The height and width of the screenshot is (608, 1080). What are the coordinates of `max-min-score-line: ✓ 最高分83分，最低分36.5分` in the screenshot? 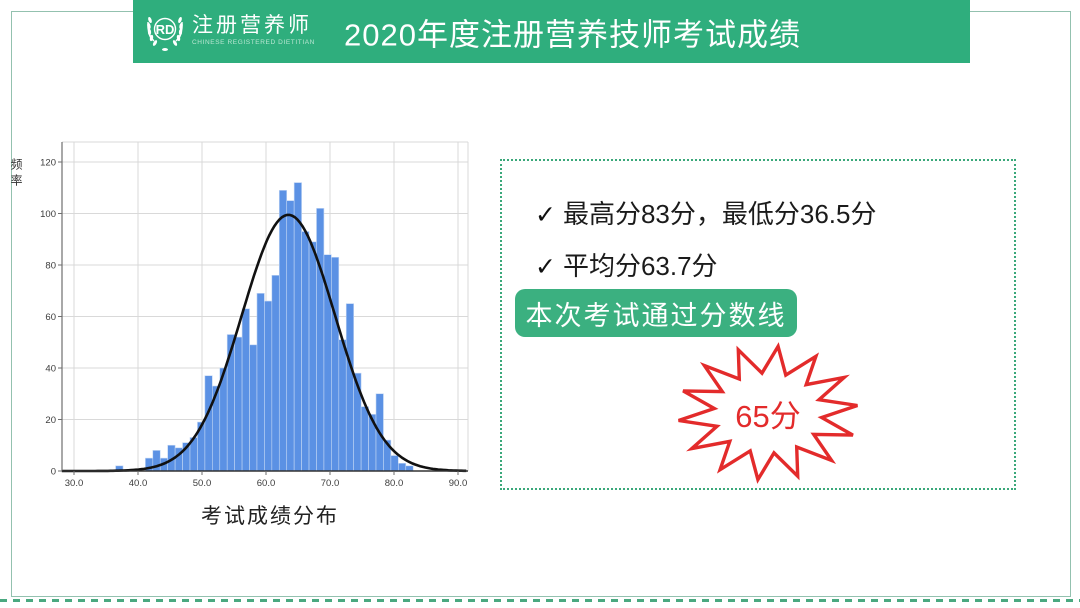 It's located at (705, 212).